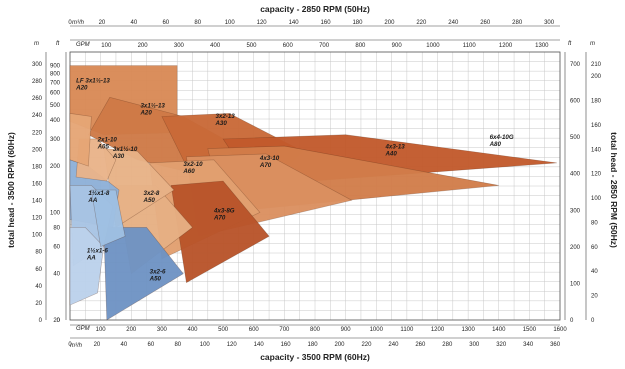 The width and height of the screenshot is (625, 369). Describe the element at coordinates (155, 279) in the screenshot. I see `pump-frame-label: A50` at that location.